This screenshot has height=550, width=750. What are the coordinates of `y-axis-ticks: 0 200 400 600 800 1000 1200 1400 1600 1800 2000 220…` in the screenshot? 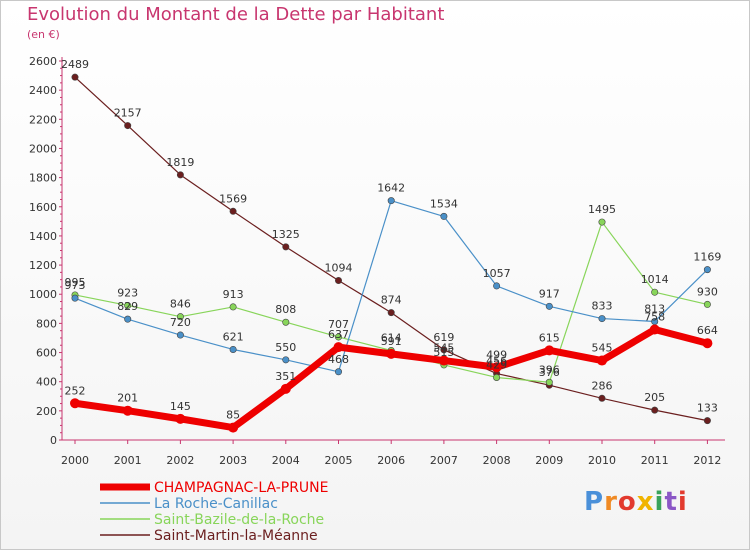 It's located at (45, 251).